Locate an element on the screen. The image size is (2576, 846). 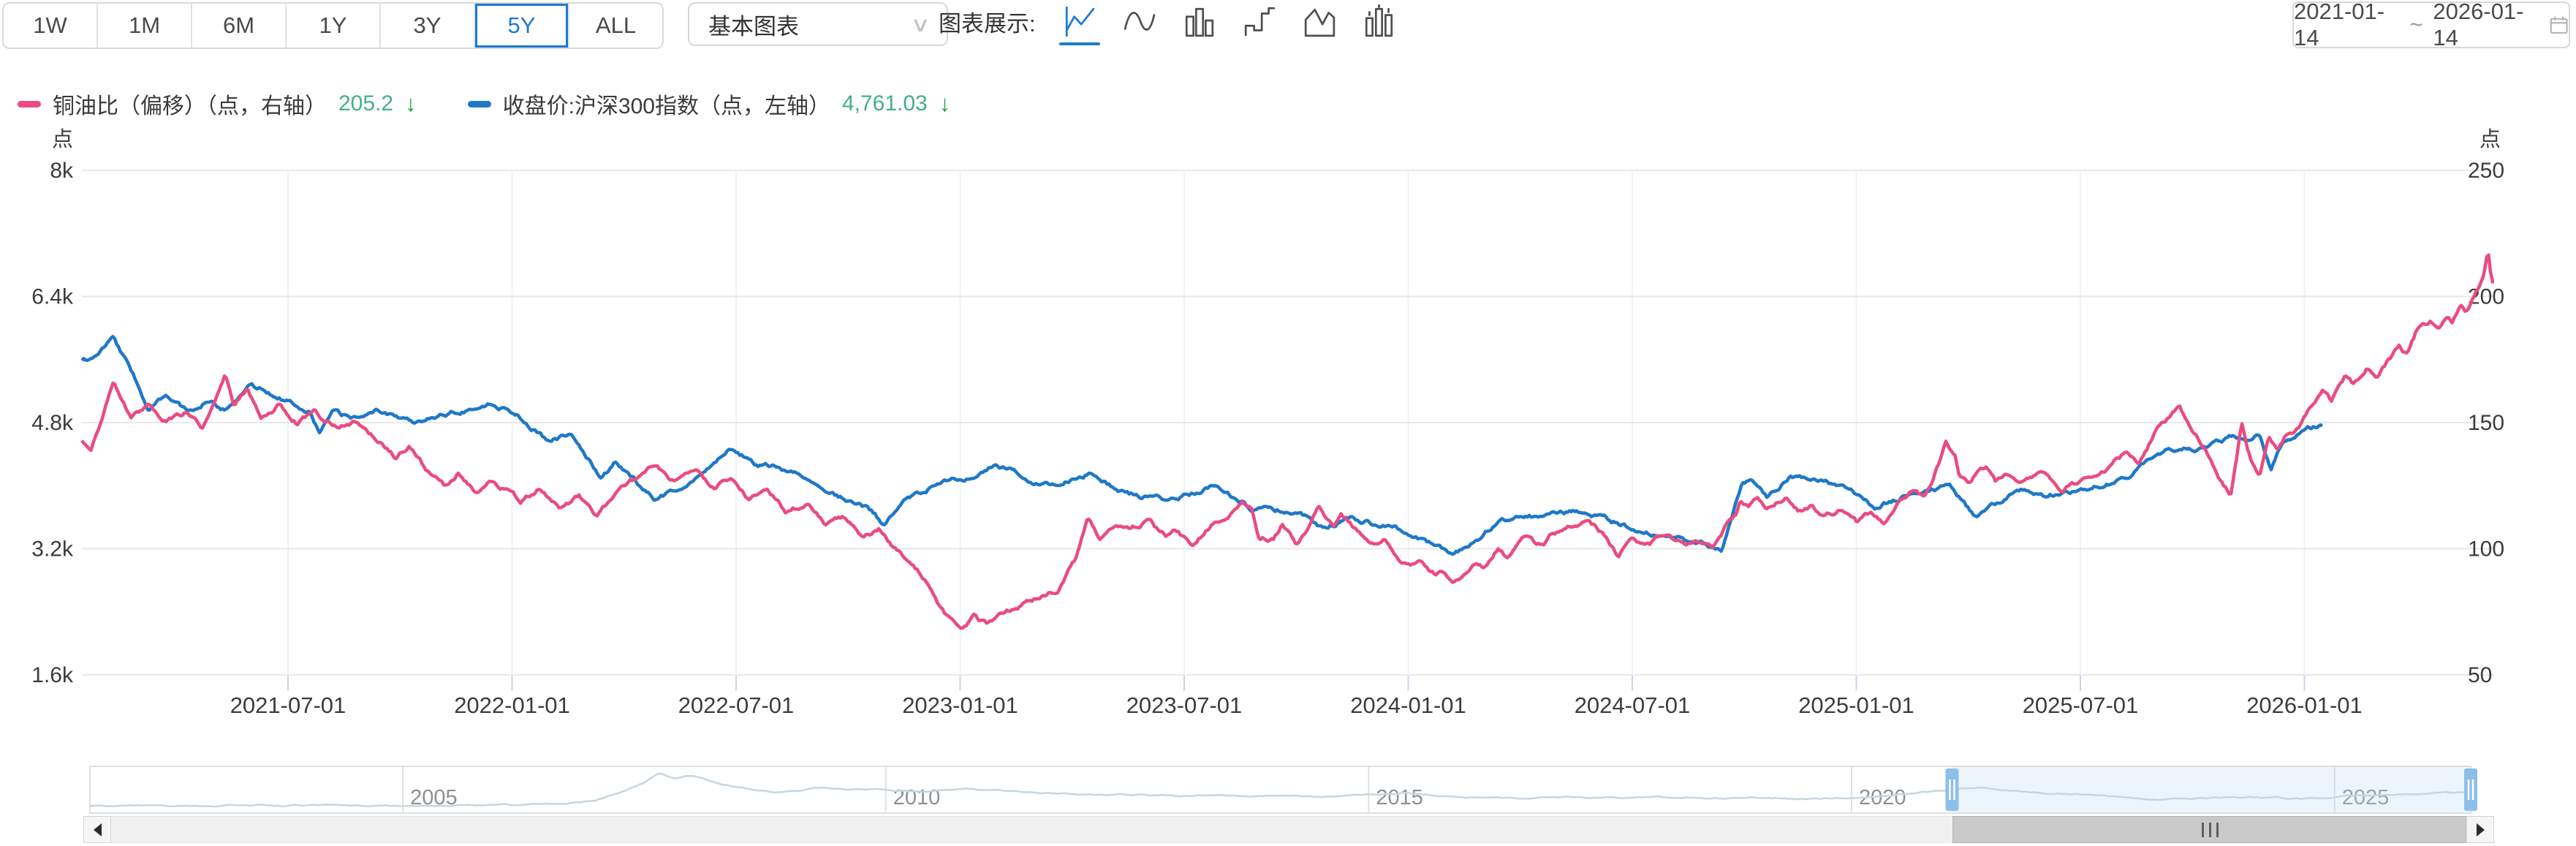
series-marker-pink is located at coordinates (29, 103).